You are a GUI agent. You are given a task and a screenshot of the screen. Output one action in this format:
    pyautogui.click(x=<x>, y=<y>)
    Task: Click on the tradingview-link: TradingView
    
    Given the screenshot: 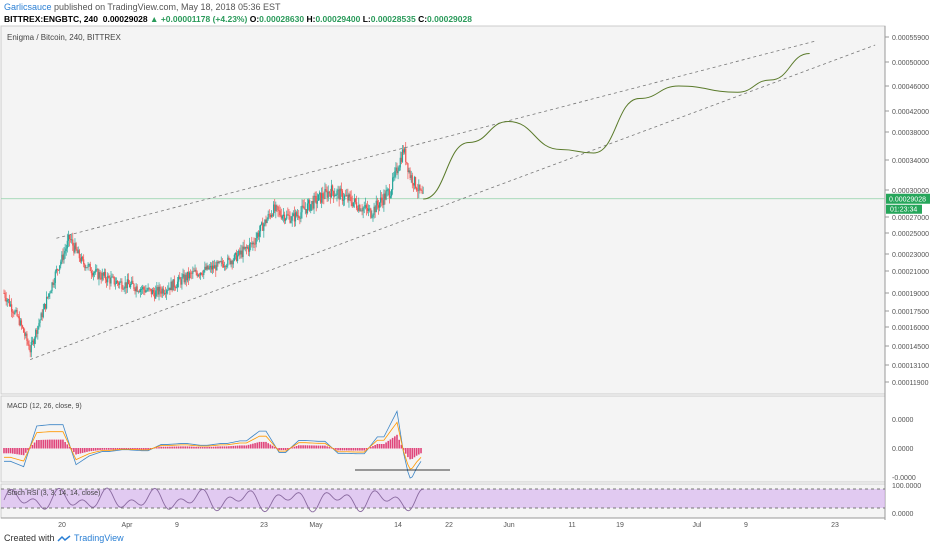 What is the action you would take?
    pyautogui.click(x=99, y=538)
    